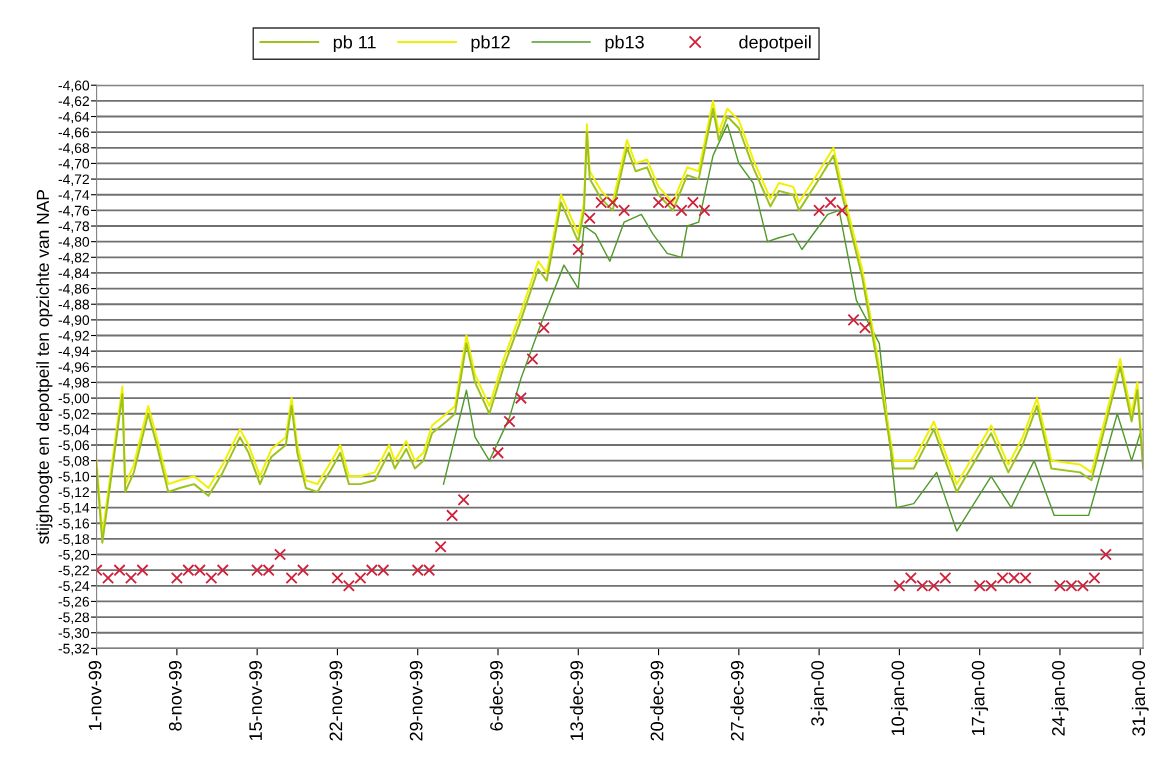 Image resolution: width=1150 pixels, height=761 pixels. I want to click on x-tick-label: 13-dec-99, so click(576, 701).